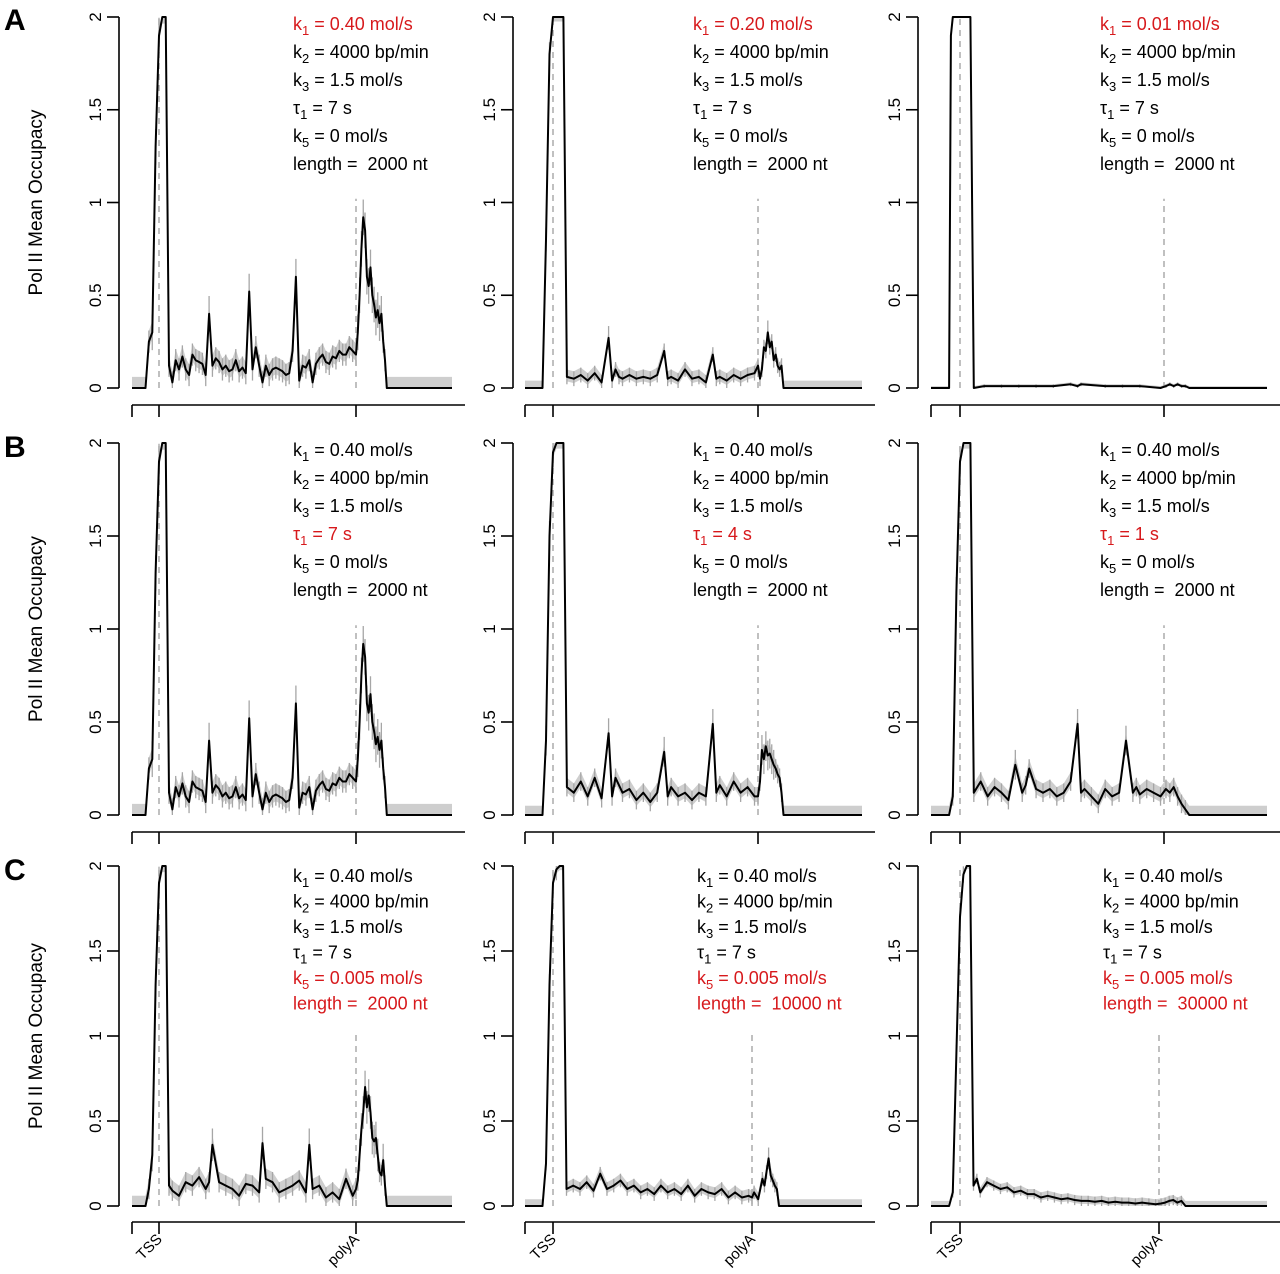 The width and height of the screenshot is (1280, 1274). I want to click on y-axis-title: Pol II Mean Occupacy, so click(36, 629).